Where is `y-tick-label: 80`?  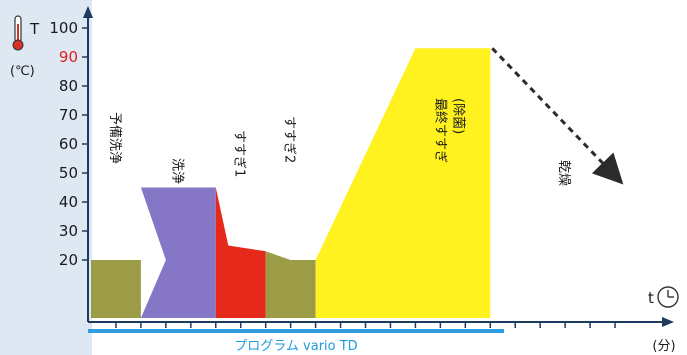
y-tick-label: 80 is located at coordinates (68, 86).